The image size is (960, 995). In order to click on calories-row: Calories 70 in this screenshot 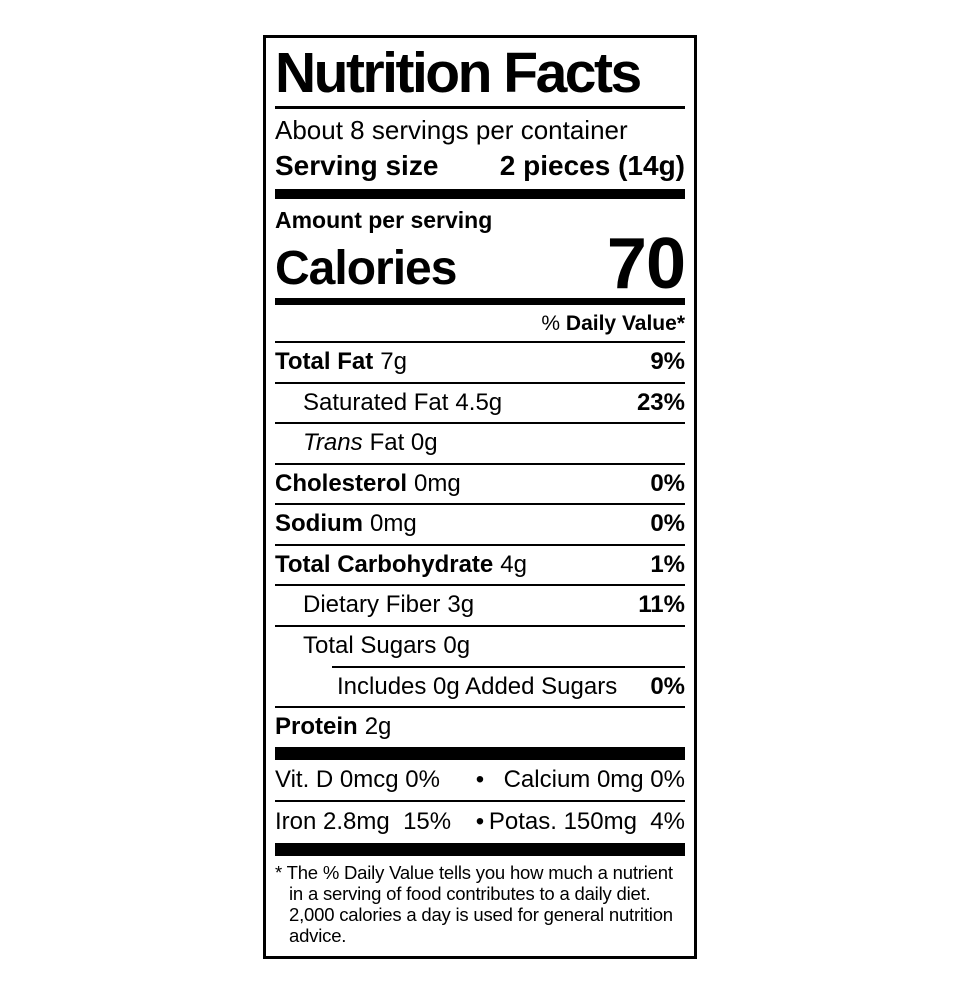, I will do `click(480, 263)`.